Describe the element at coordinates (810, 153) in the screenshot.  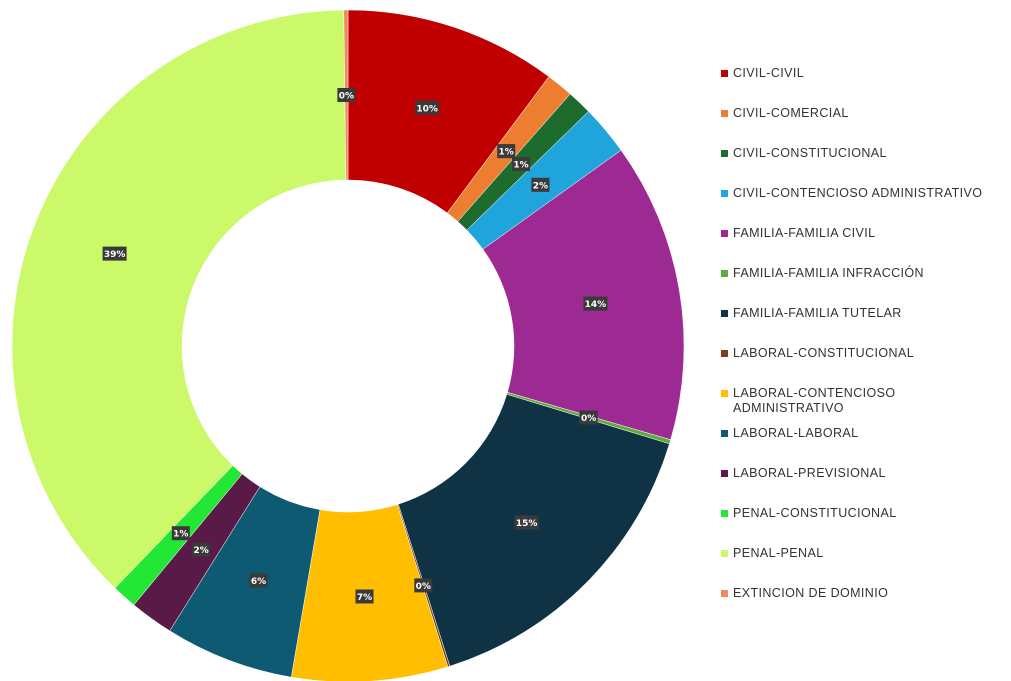
I see `legend-label: CIVIL-CONSTITUCIONAL` at that location.